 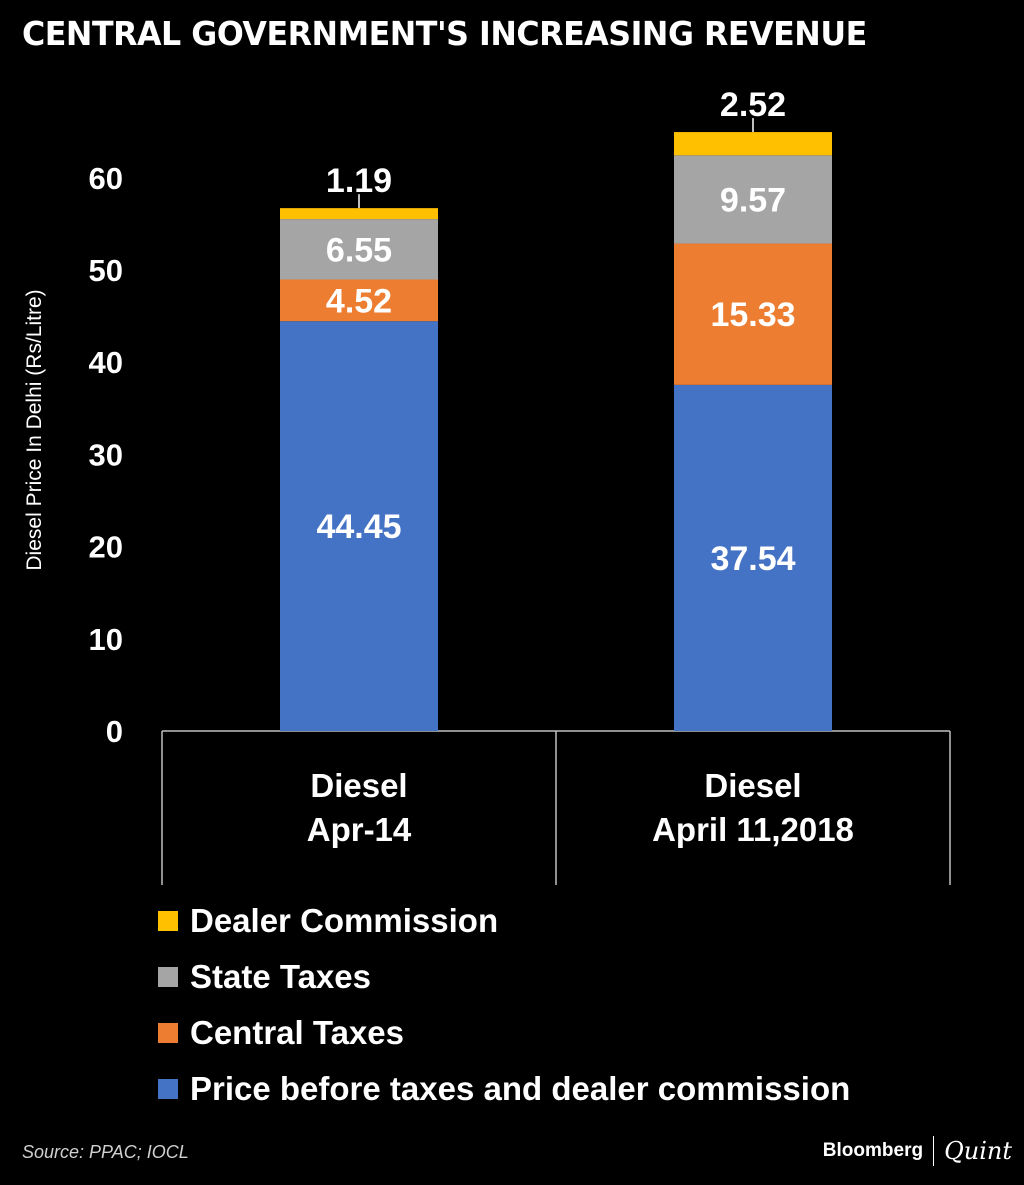 What do you see at coordinates (297, 1032) in the screenshot?
I see `legend-label: Central Taxes` at bounding box center [297, 1032].